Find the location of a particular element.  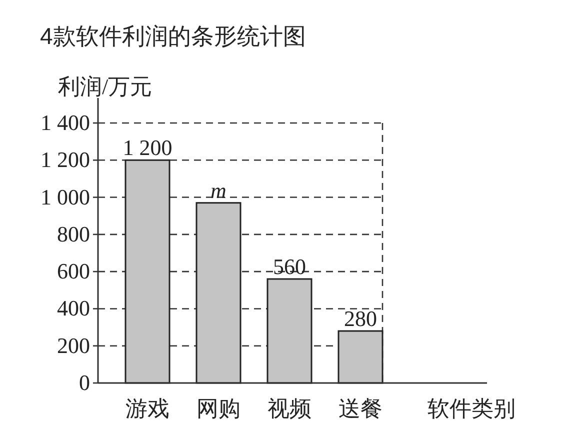

y-tick-label: 600 is located at coordinates (73, 271).